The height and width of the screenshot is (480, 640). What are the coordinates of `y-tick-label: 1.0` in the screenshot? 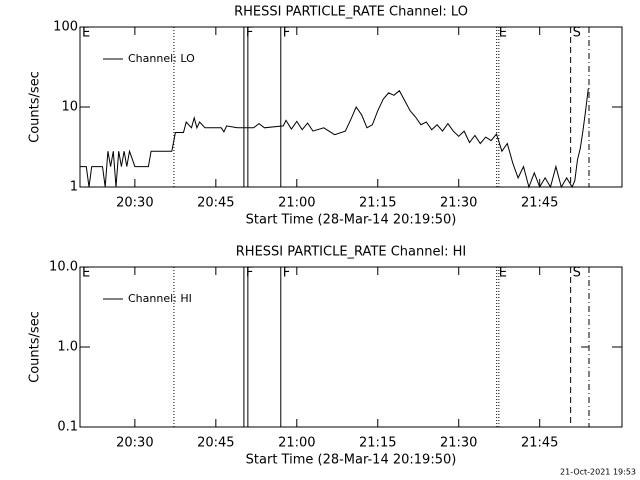 It's located at (67, 347).